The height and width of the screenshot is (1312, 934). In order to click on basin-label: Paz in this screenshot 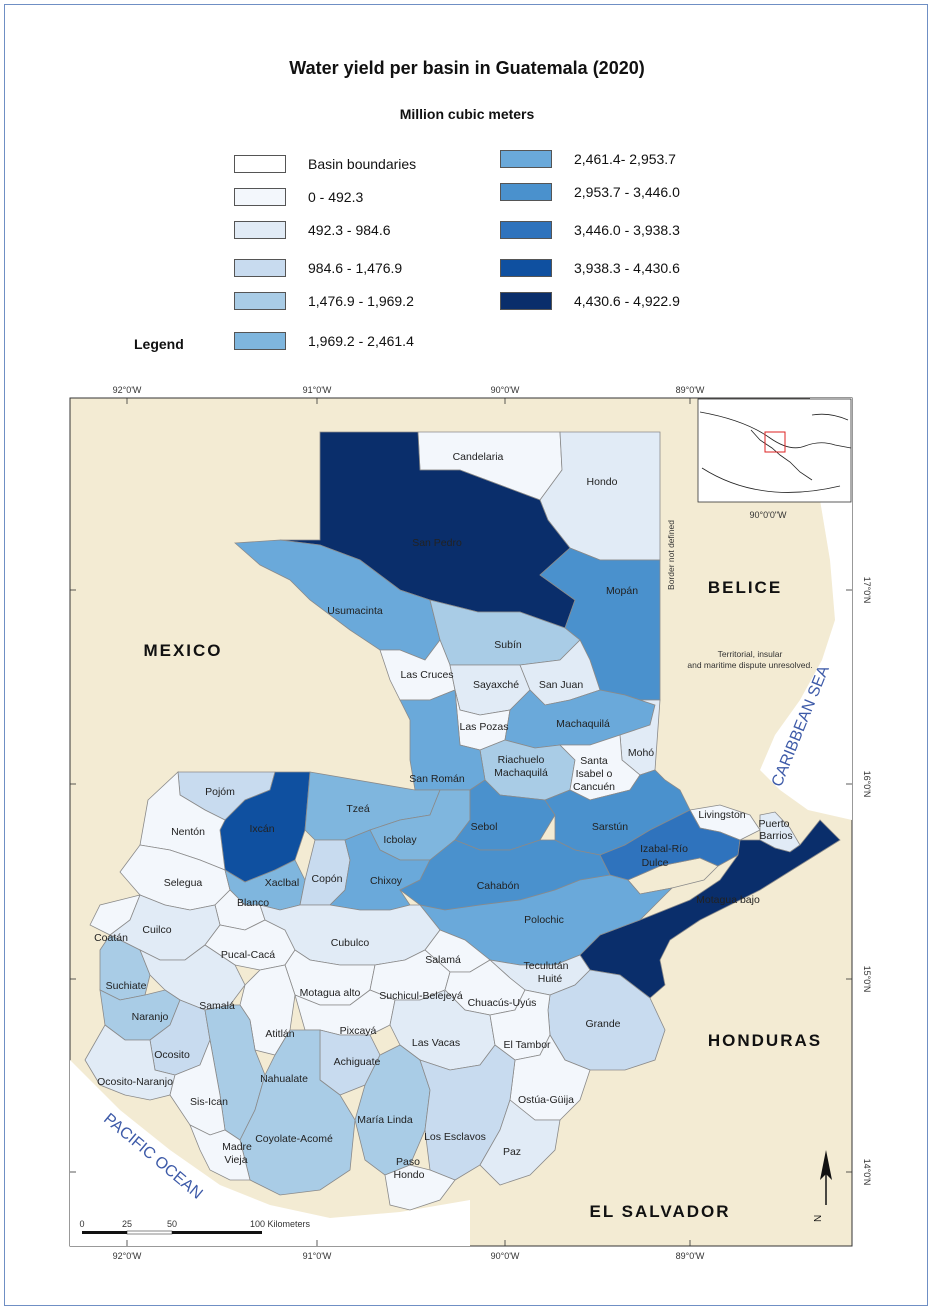, I will do `click(512, 1152)`.